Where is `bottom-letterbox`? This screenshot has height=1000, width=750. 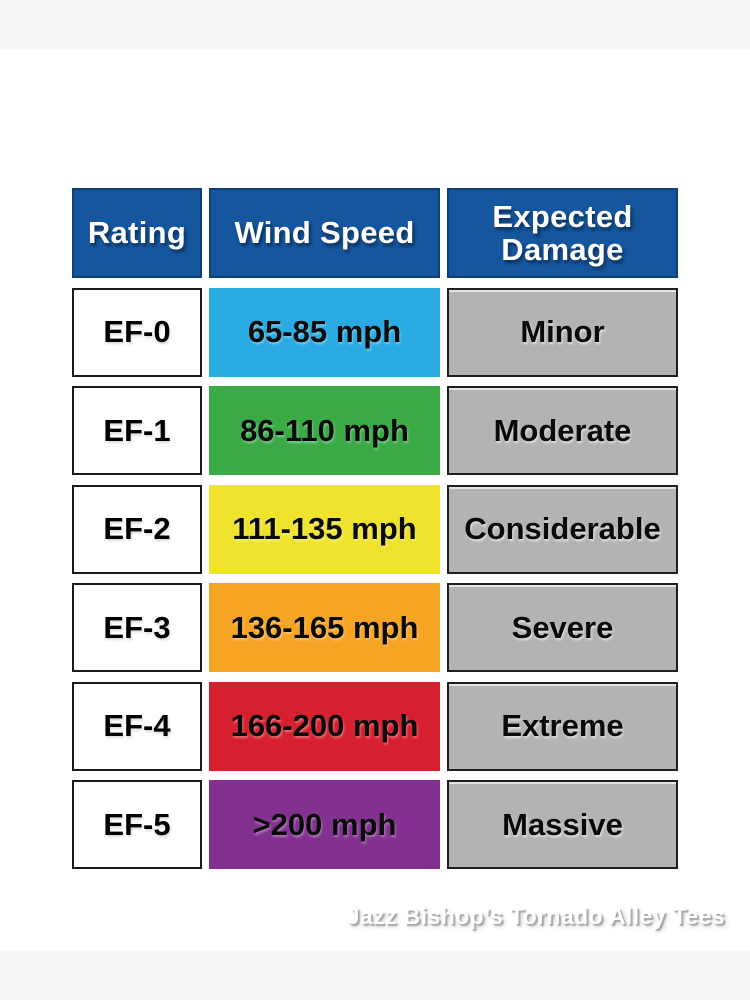
bottom-letterbox is located at coordinates (375, 975).